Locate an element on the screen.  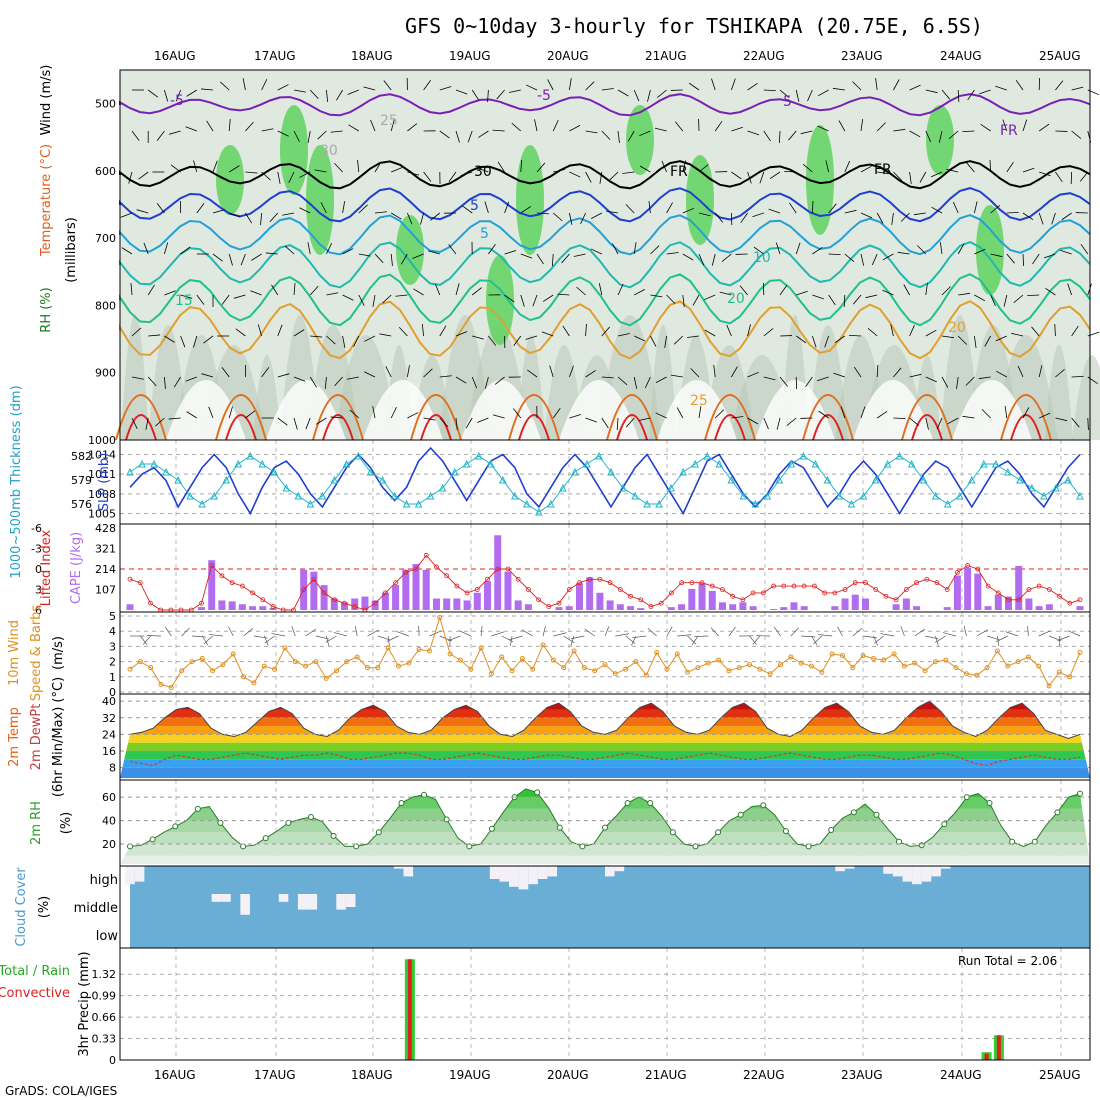
precip-convective-bar is located at coordinates (409, 1009).